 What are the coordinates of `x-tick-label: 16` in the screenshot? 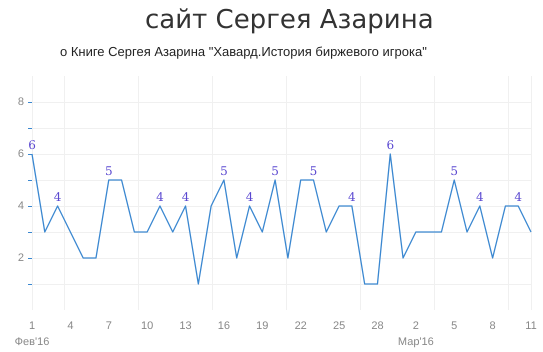 It's located at (224, 326).